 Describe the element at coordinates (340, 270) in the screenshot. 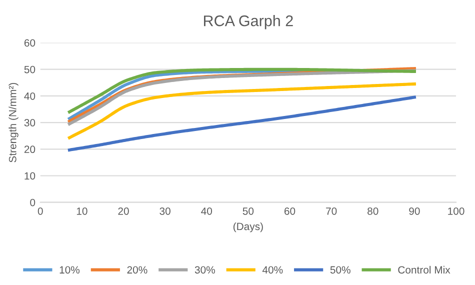

I see `legend-label: 50%` at that location.